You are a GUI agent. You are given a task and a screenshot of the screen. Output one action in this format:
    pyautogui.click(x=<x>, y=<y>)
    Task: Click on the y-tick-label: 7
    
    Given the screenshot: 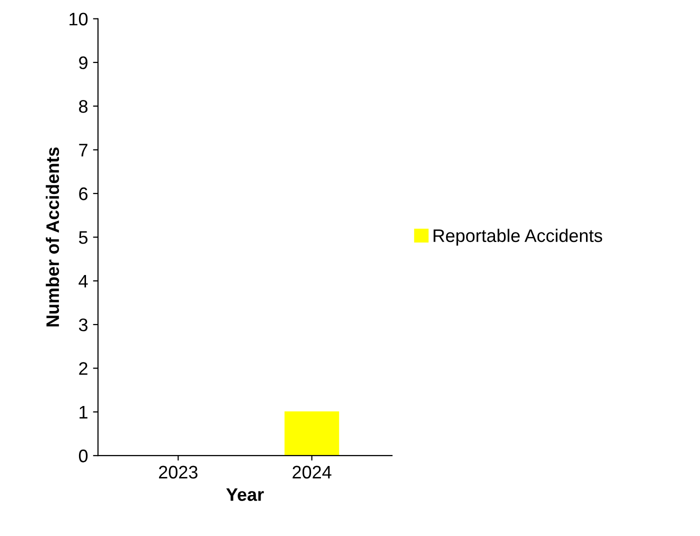 What is the action you would take?
    pyautogui.click(x=83, y=150)
    